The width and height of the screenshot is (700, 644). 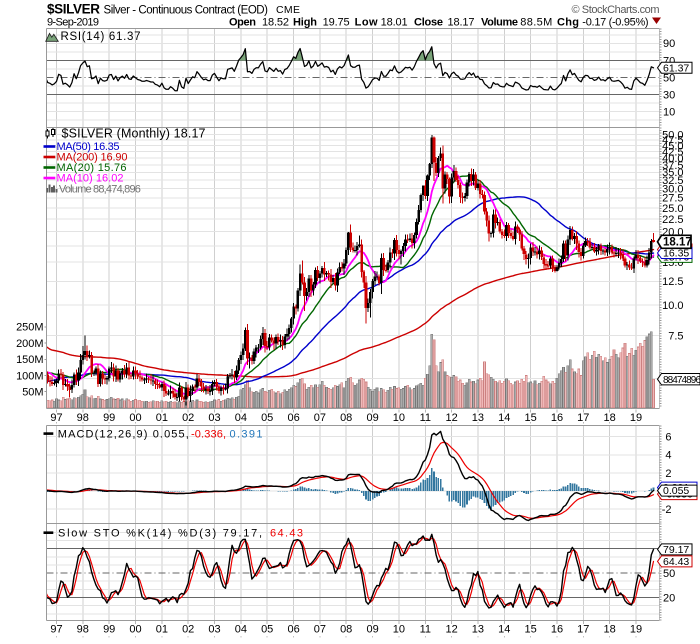 What do you see at coordinates (675, 336) in the screenshot?
I see `svg-text: 7.5` at bounding box center [675, 336].